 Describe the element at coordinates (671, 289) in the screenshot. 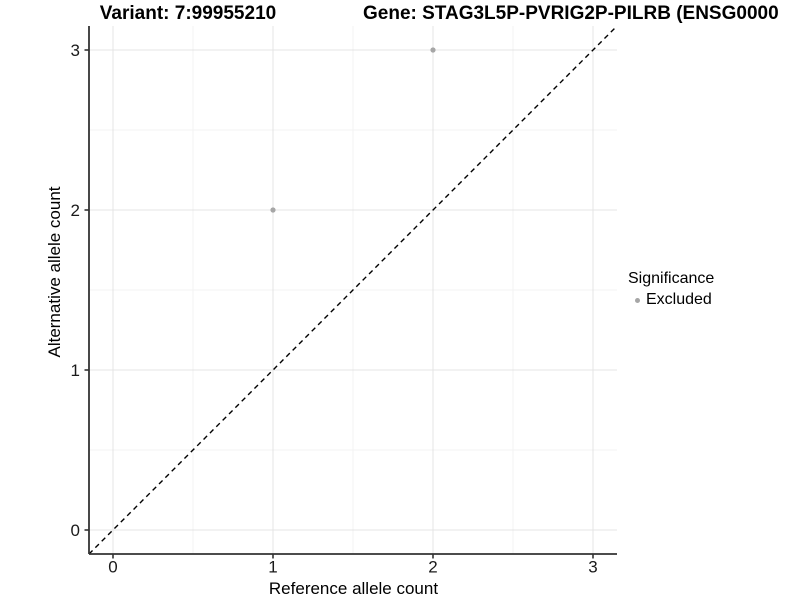

I see `legend: Significance Excluded` at that location.